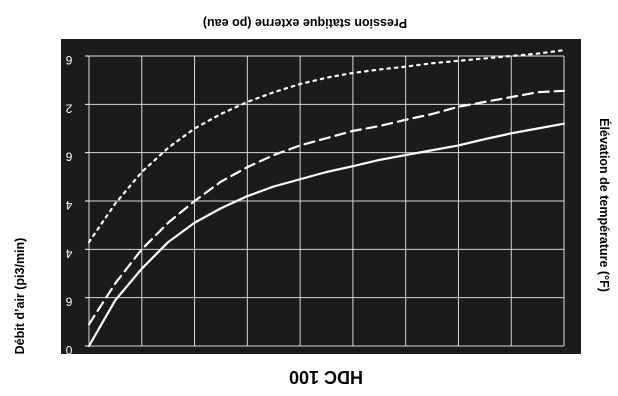 This screenshot has height=396, width=618. What do you see at coordinates (604, 205) in the screenshot?
I see `right-axis-label: Élévation de température (°F)` at bounding box center [604, 205].